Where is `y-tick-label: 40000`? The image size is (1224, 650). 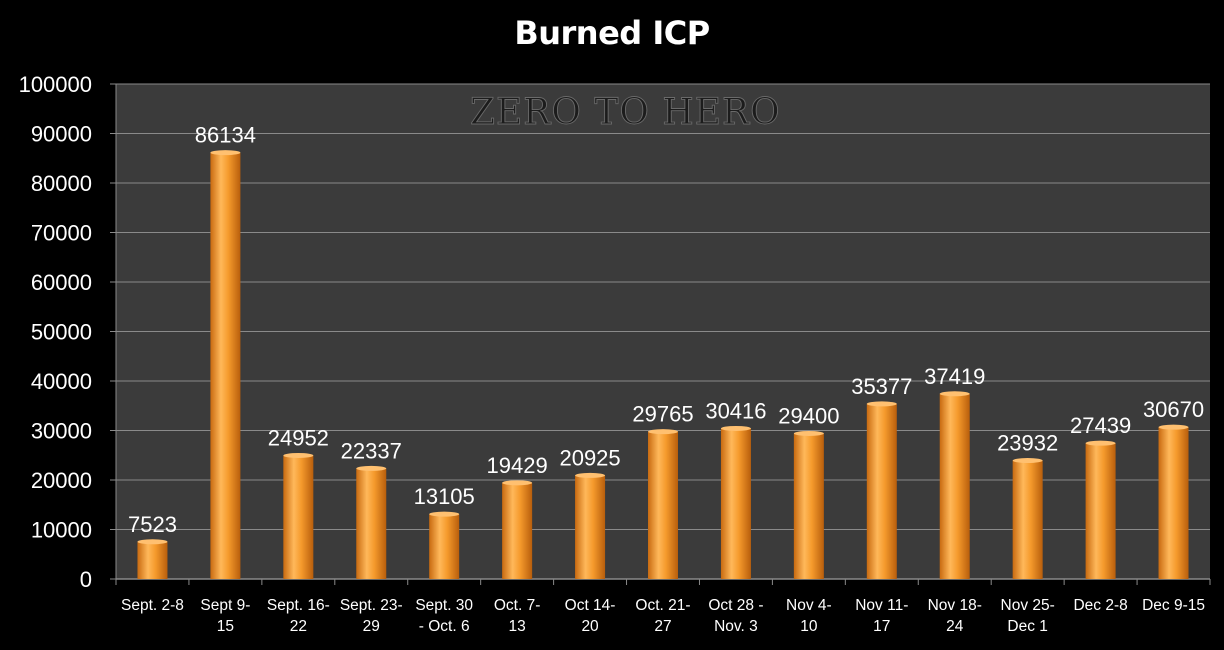 y-tick-label: 40000 is located at coordinates (61, 381).